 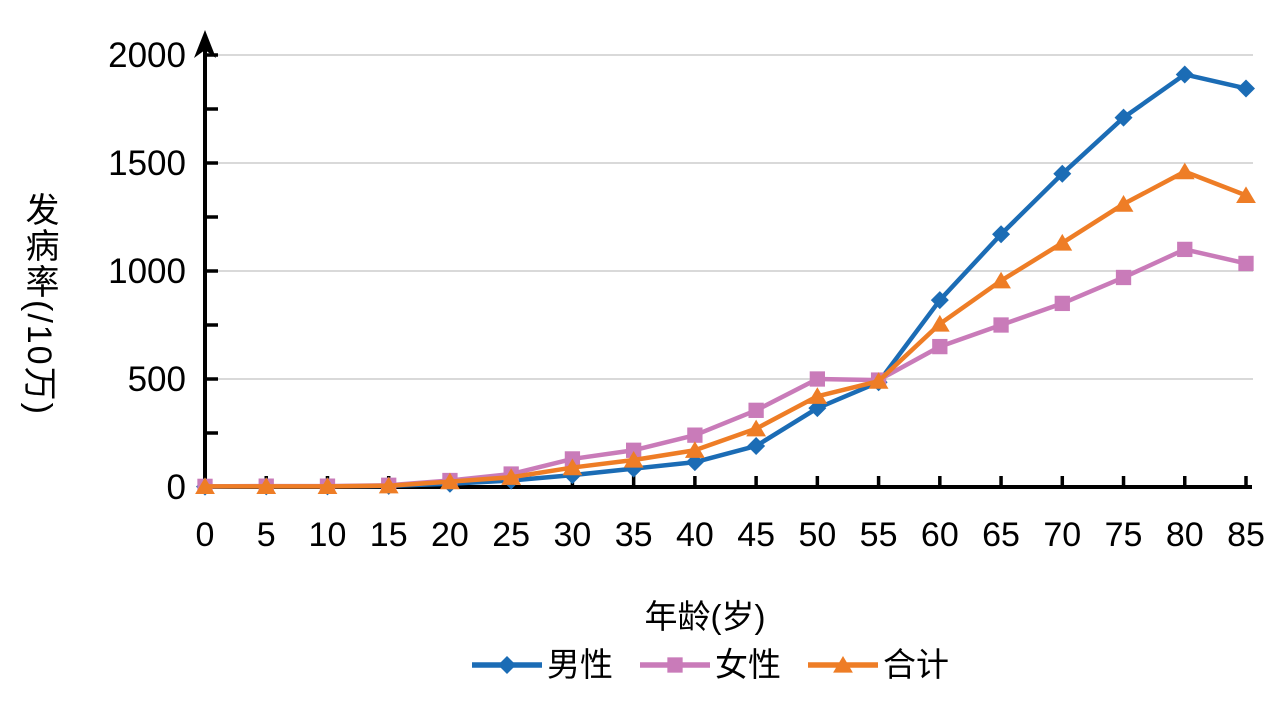 What do you see at coordinates (328, 535) in the screenshot?
I see `x-tick-label: 10` at bounding box center [328, 535].